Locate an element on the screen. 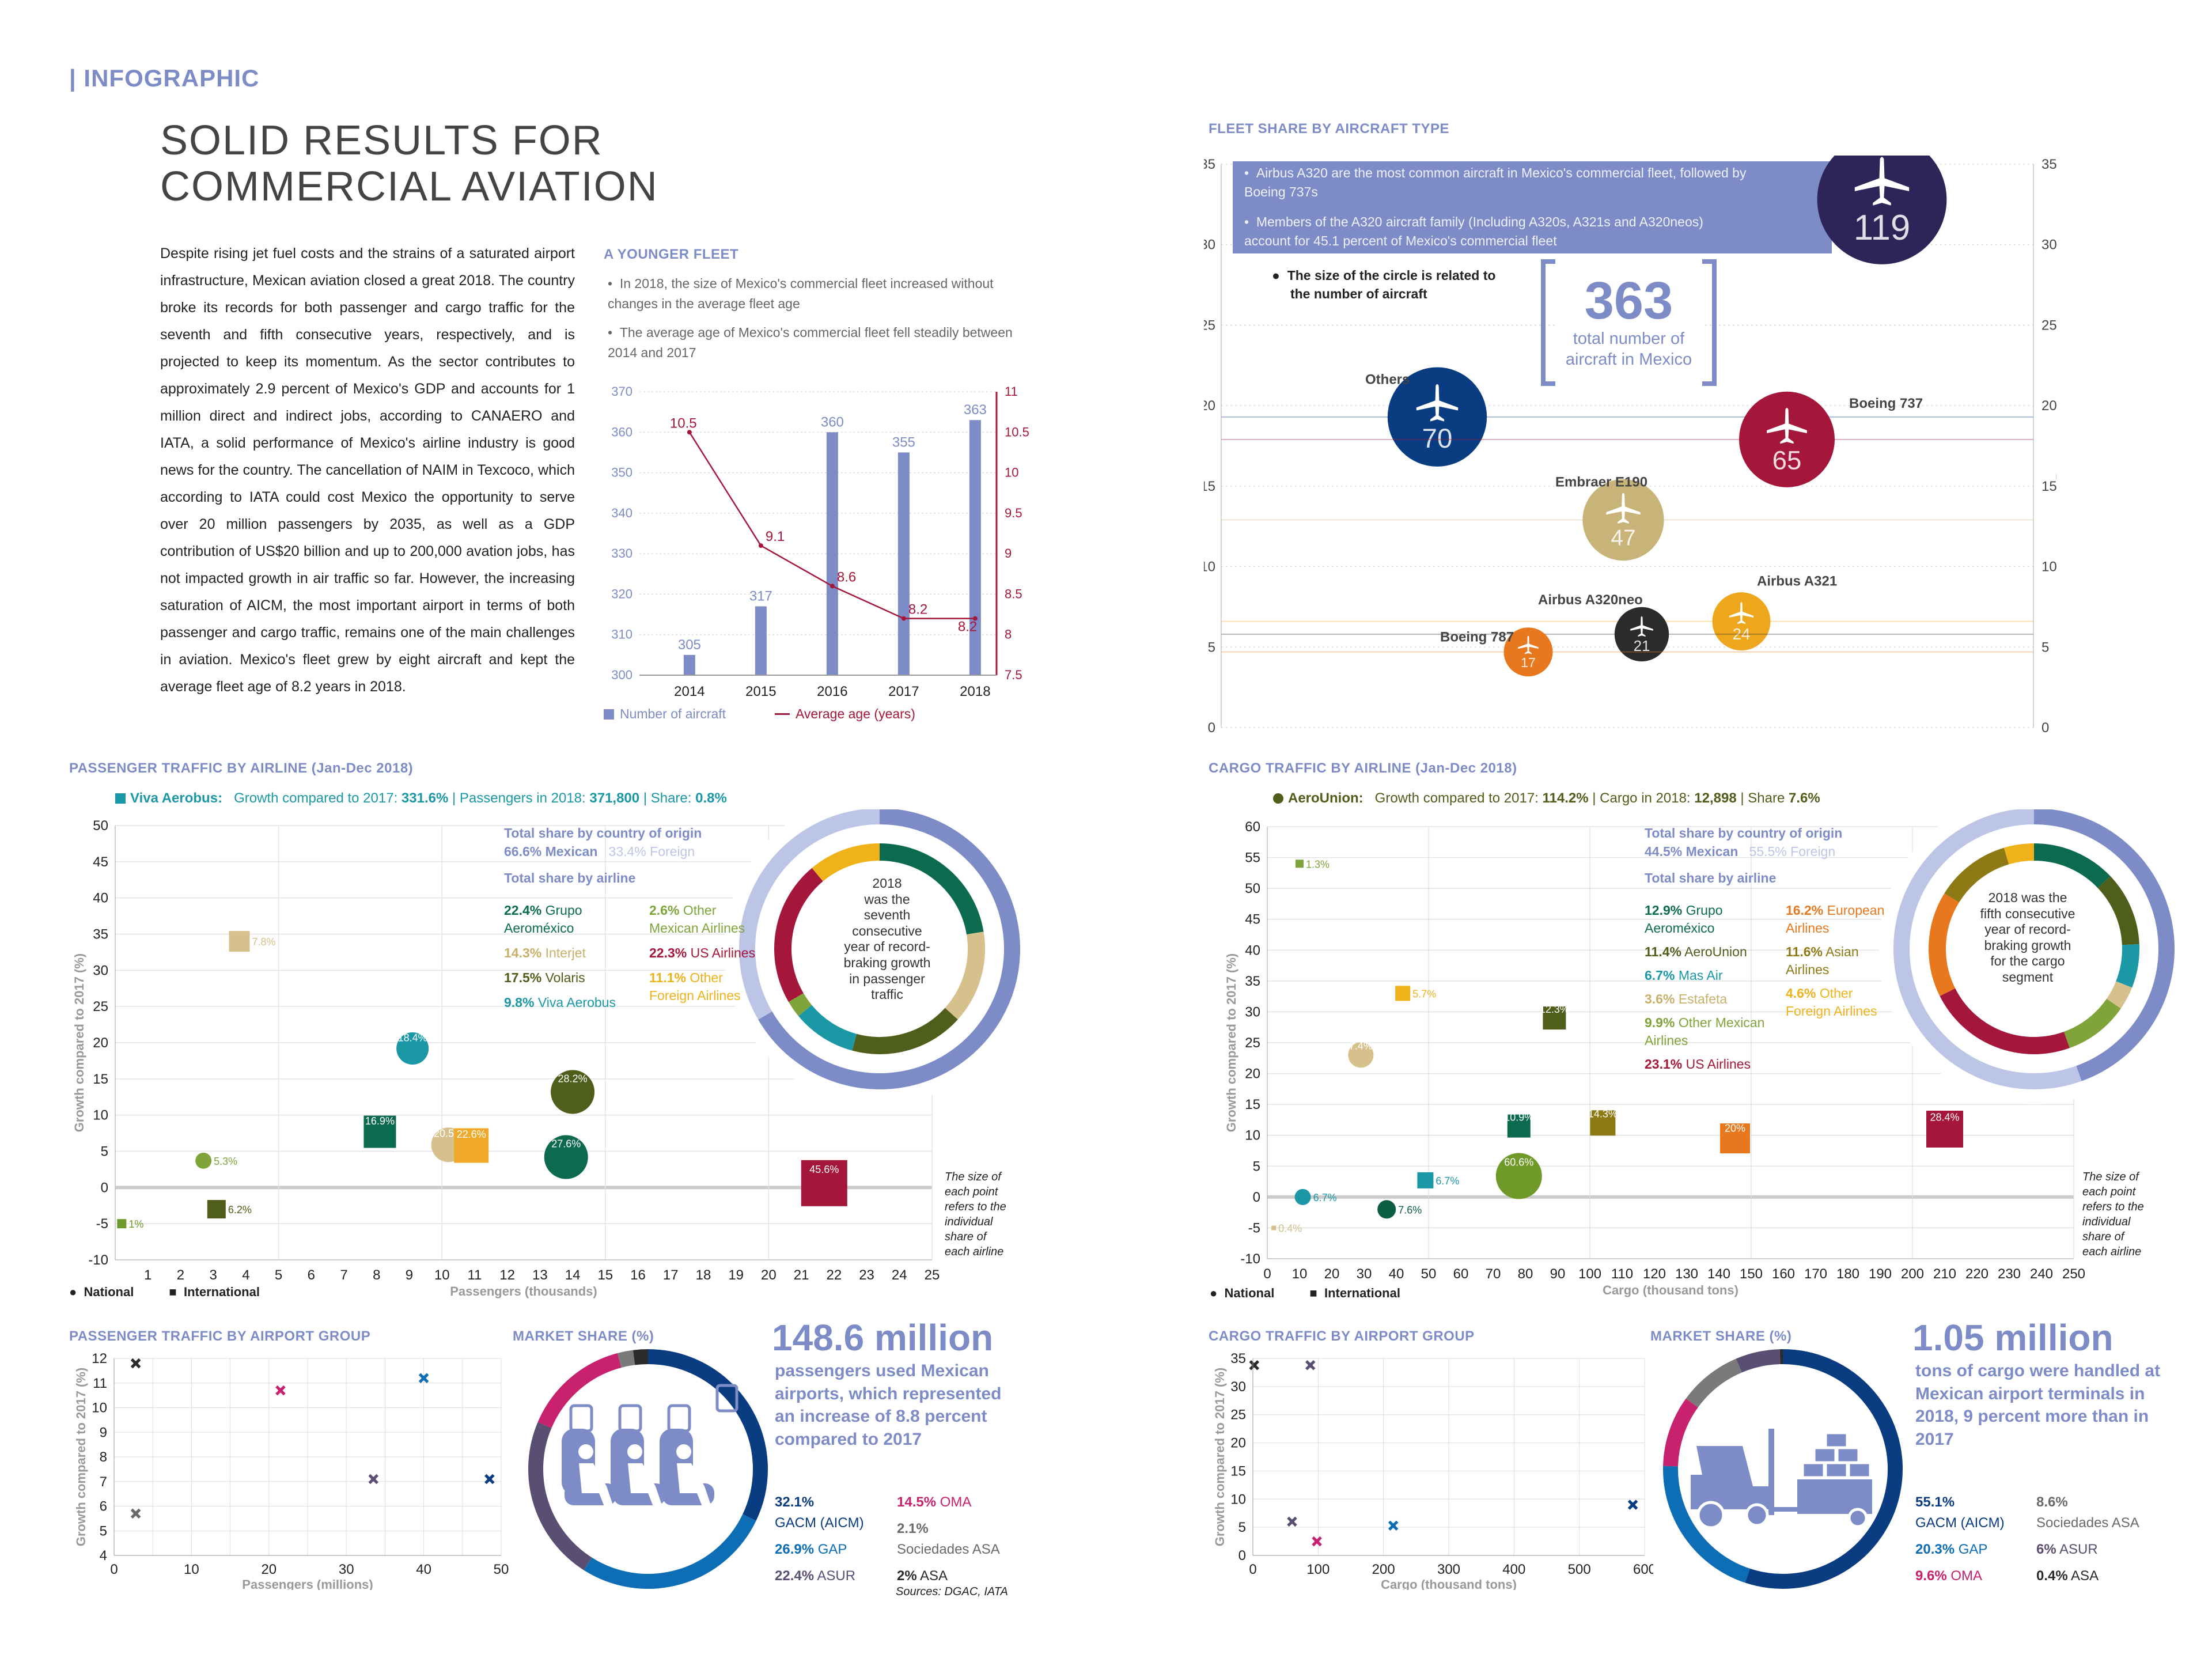 The image size is (2212, 1662). cargo-leg-estafeta: 3.6% Estafeta is located at coordinates (1686, 999).